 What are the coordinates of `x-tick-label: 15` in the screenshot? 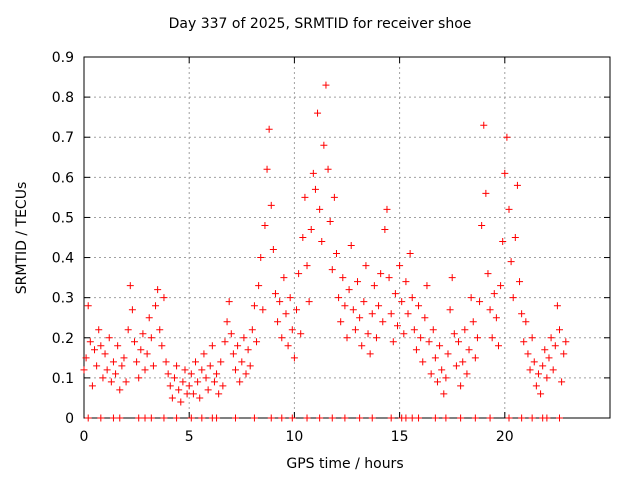 It's located at (400, 437).